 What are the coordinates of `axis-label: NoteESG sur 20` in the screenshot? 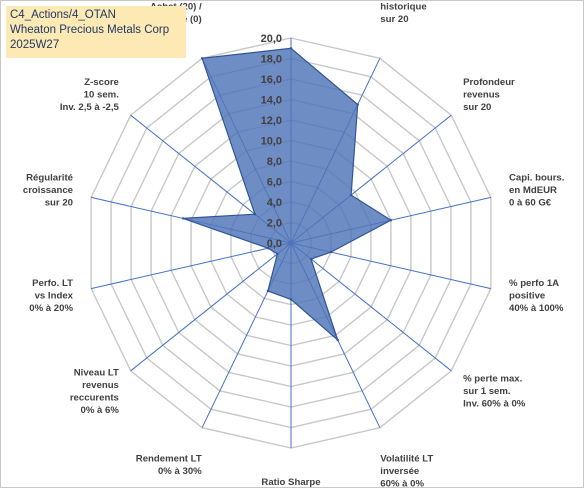 It's located at (290, 1).